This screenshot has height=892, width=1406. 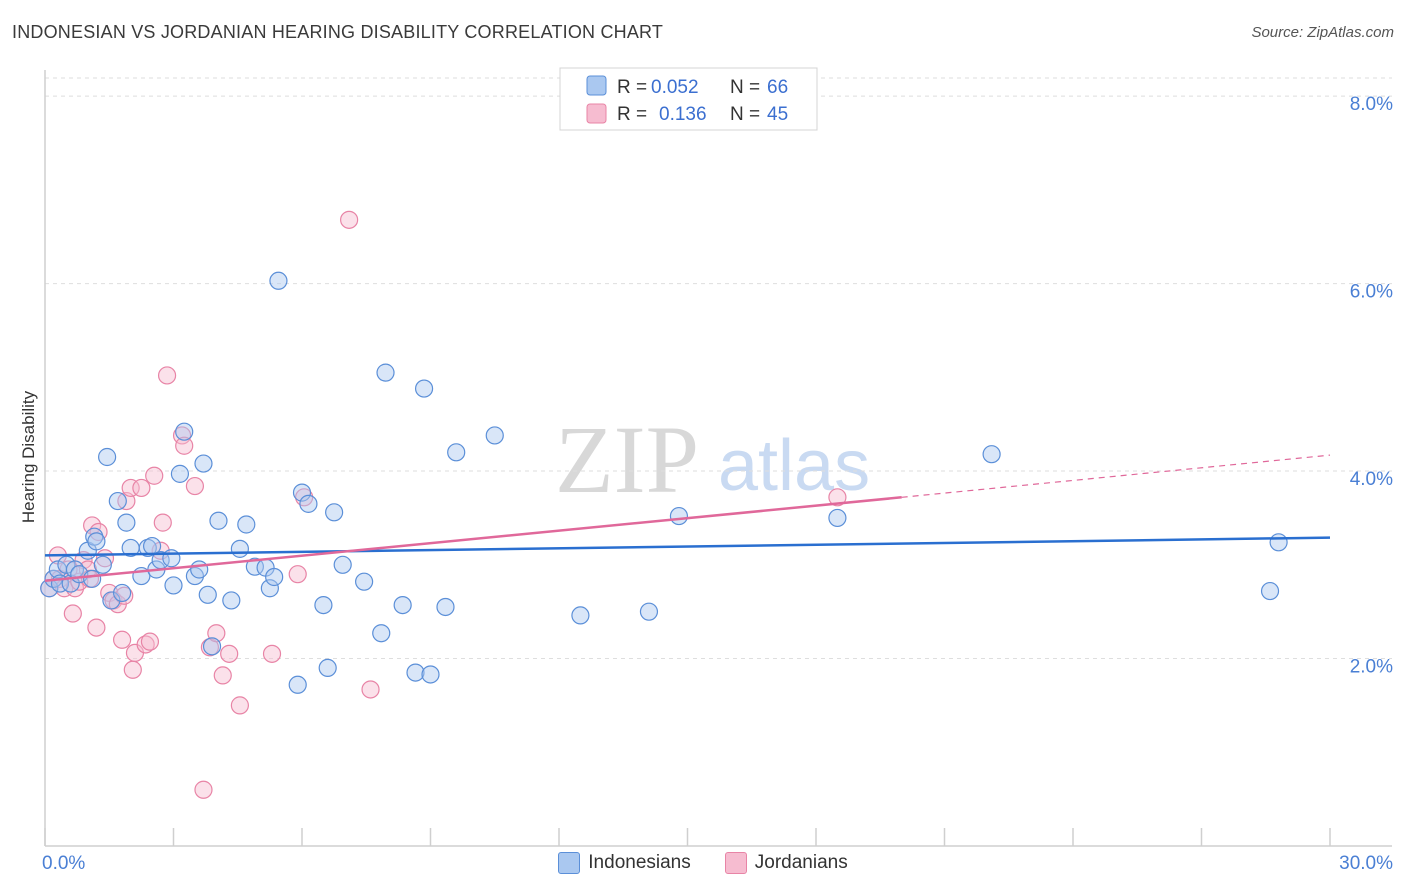 I want to click on jordanians-swatch, so click(x=735, y=863).